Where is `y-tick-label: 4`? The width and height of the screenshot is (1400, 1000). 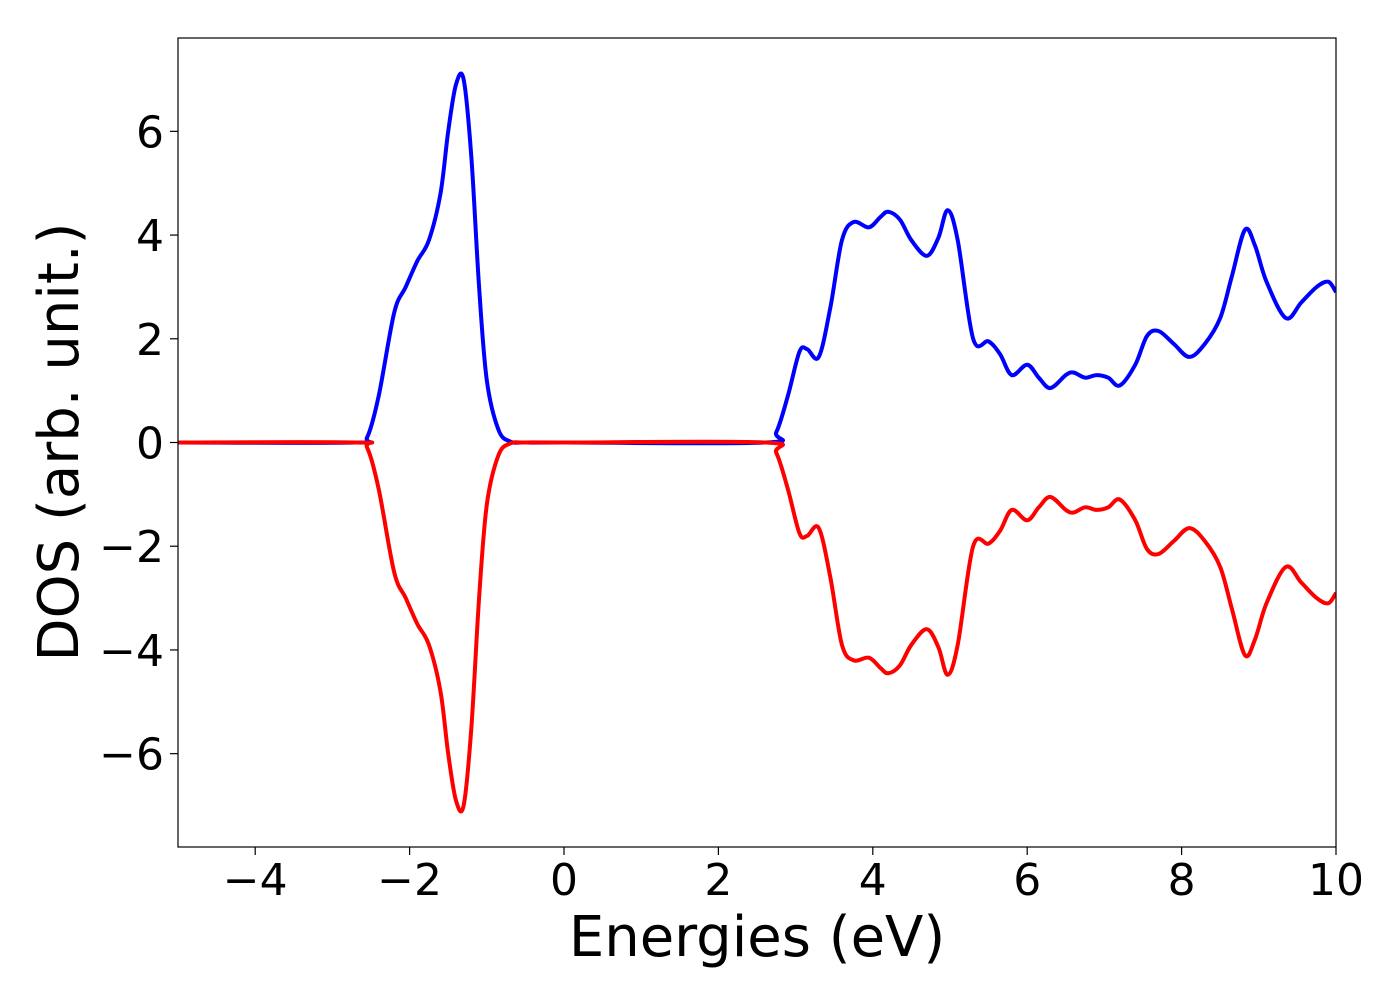
y-tick-label: 4 is located at coordinates (150, 236).